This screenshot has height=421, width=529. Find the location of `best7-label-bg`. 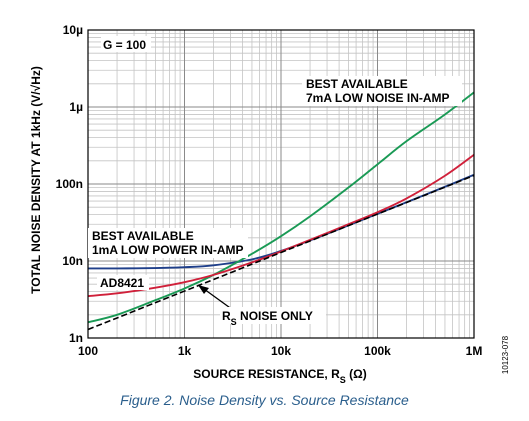

best7-label-bg is located at coordinates (382, 91).